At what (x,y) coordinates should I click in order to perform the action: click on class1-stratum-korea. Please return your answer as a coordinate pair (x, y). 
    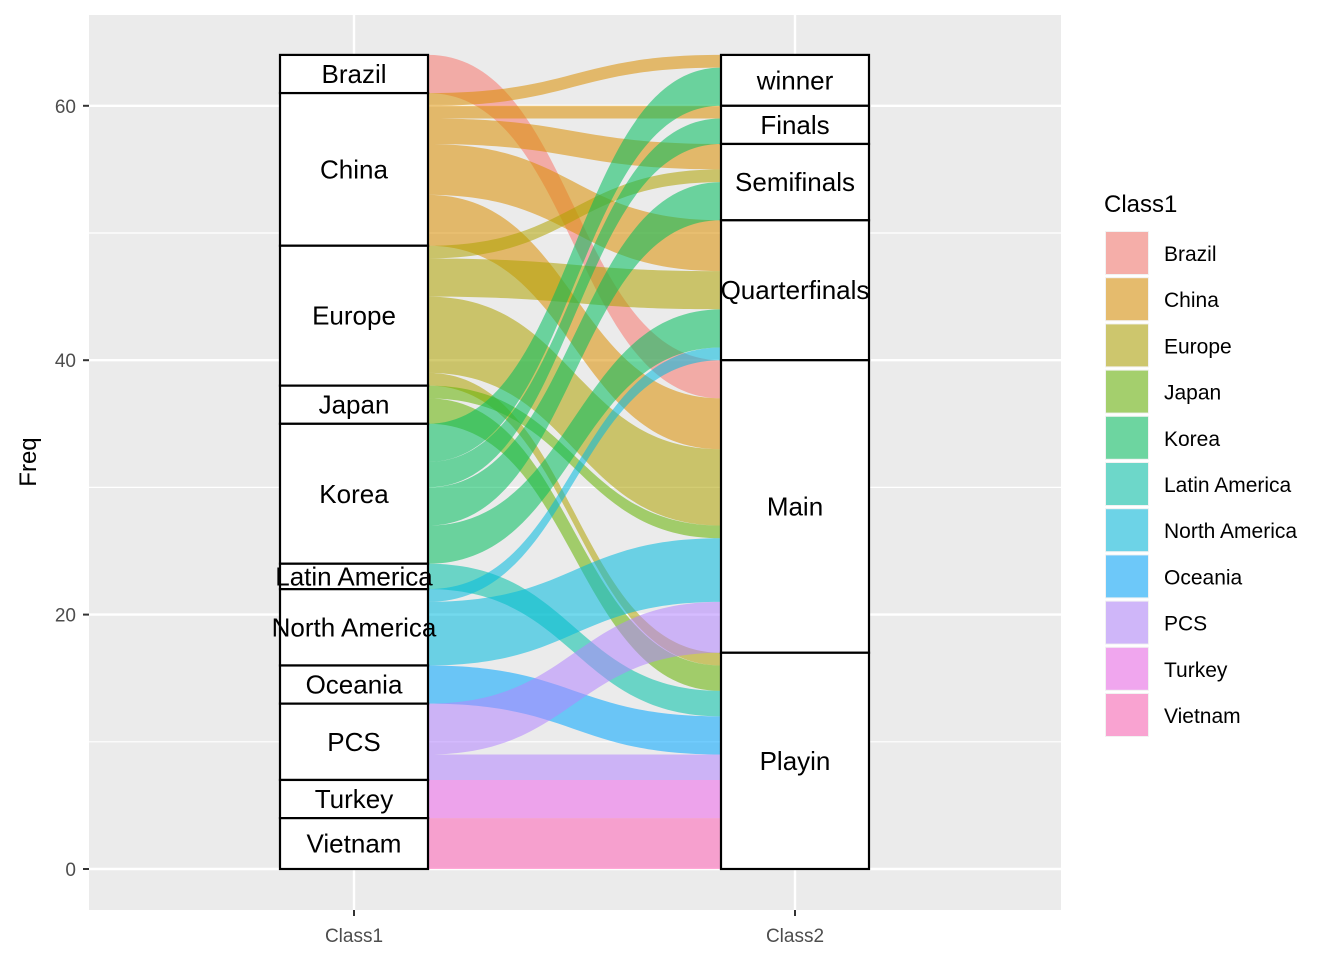
    Looking at the image, I should click on (354, 493).